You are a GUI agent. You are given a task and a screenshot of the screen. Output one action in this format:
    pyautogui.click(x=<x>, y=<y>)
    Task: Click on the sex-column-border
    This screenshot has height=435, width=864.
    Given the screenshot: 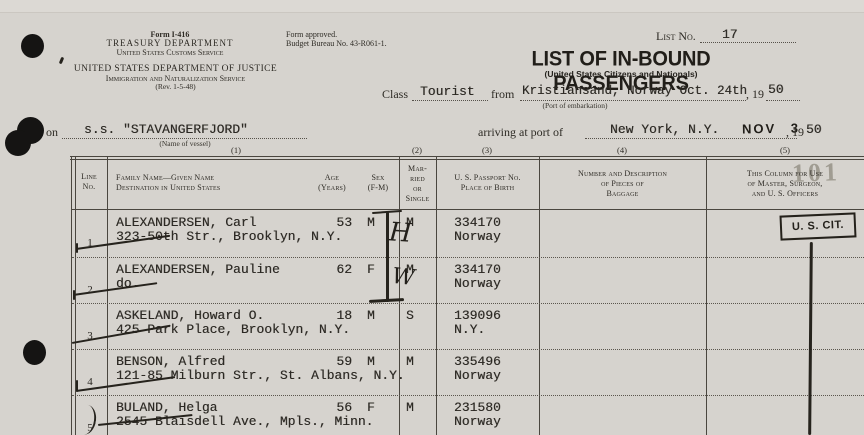 What is the action you would take?
    pyautogui.click(x=399, y=295)
    